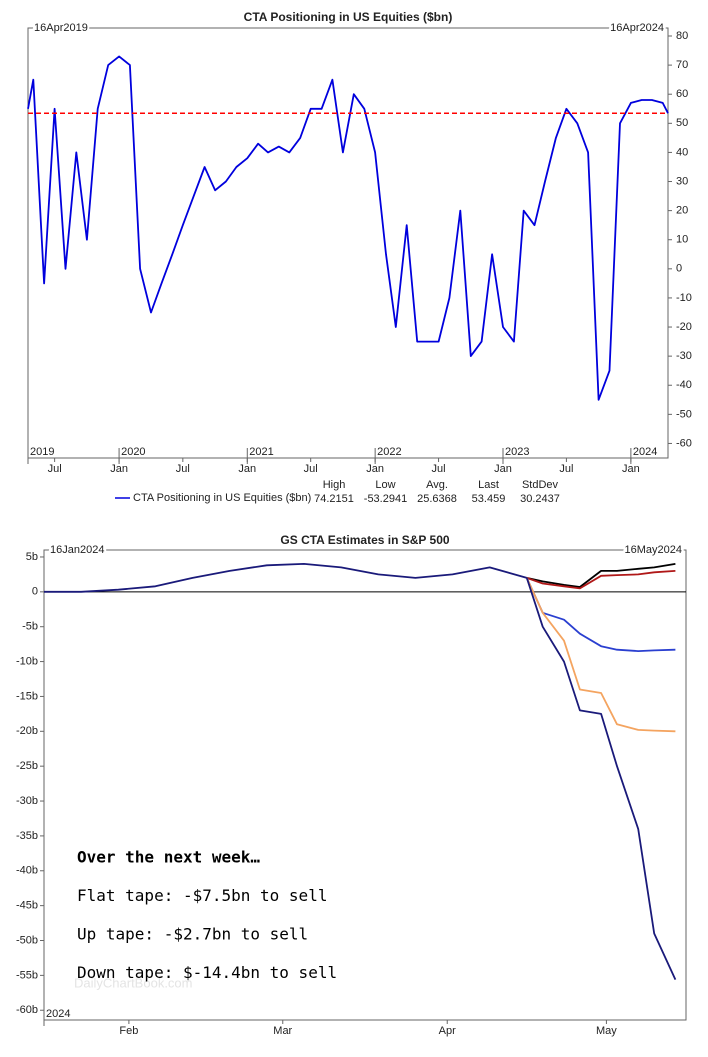 This screenshot has width=708, height=1057. What do you see at coordinates (192, 934) in the screenshot?
I see `annotation: Up tape: -$2.7bn to sell` at bounding box center [192, 934].